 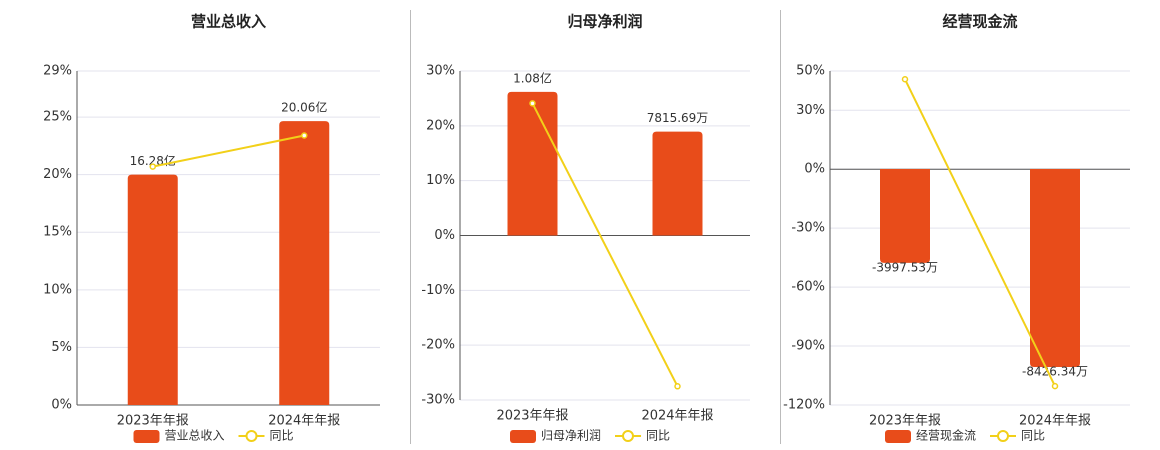 I want to click on y-tick-label: -10%, so click(x=438, y=290).